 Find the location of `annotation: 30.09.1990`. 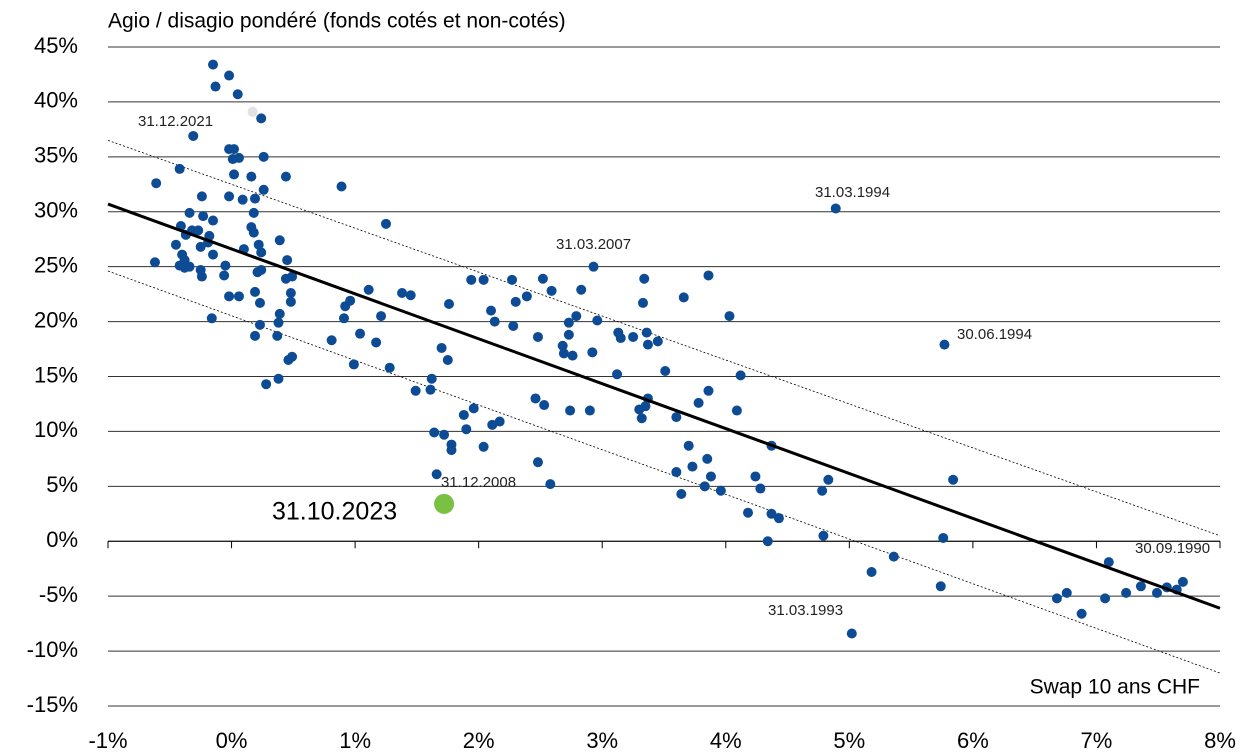

annotation: 30.09.1990 is located at coordinates (1172, 548).